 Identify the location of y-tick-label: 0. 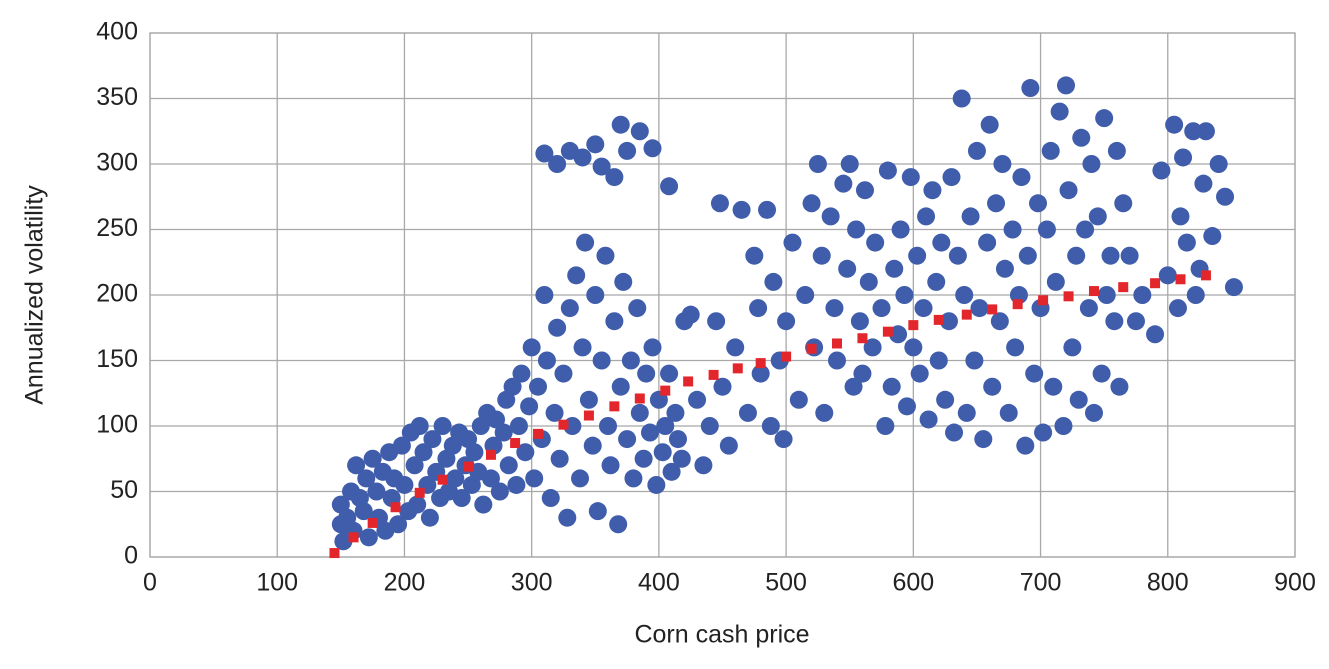
(131, 556).